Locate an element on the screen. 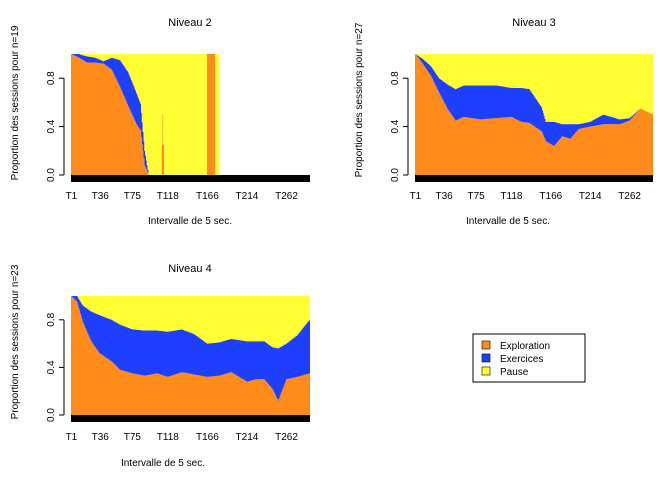  chart-title: Niveau 3 is located at coordinates (533, 23).